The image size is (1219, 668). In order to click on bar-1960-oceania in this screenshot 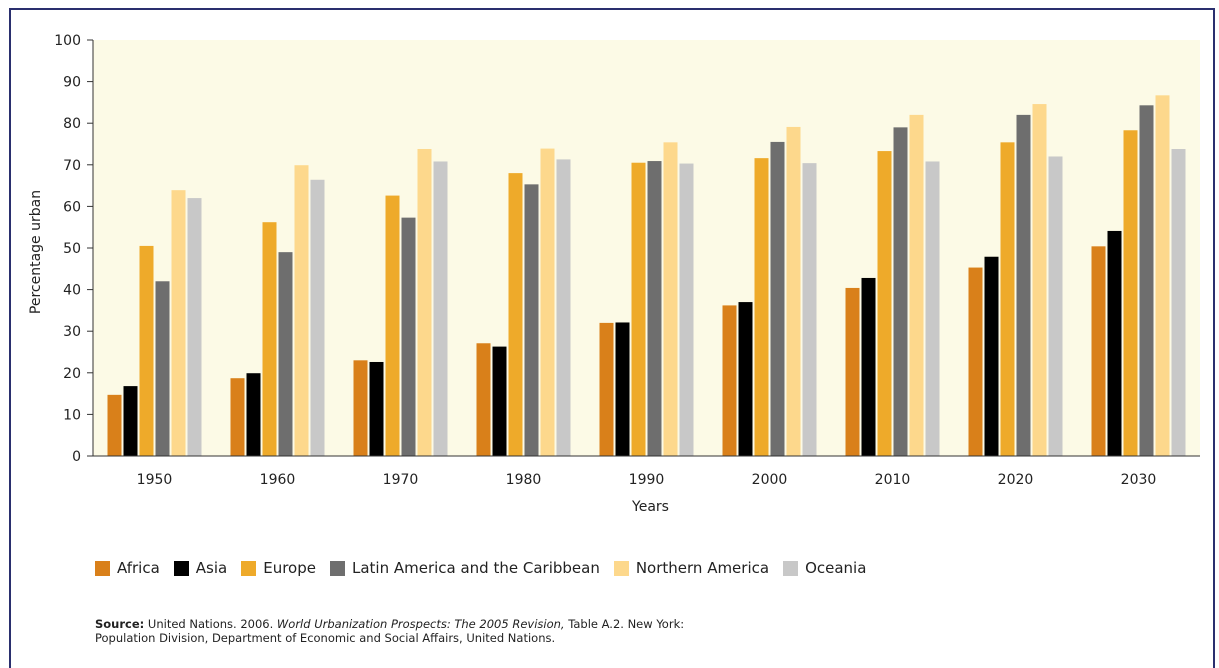, I will do `click(317, 317)`.